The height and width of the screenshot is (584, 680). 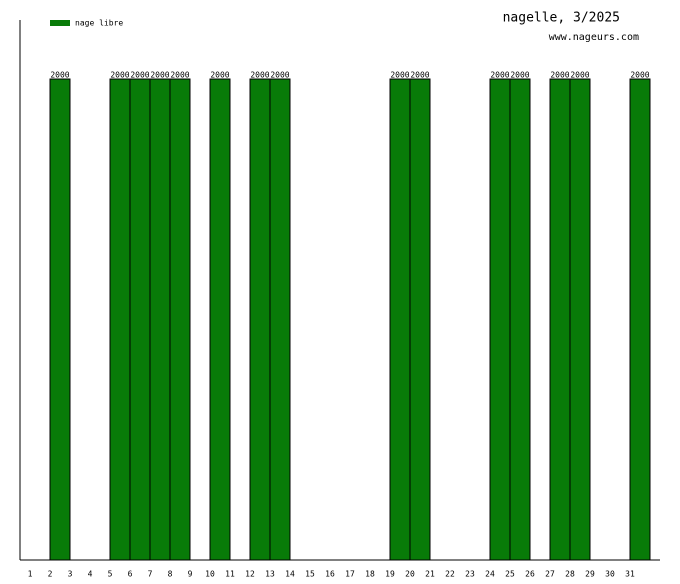 I want to click on x-tick-label: 14, so click(x=290, y=574).